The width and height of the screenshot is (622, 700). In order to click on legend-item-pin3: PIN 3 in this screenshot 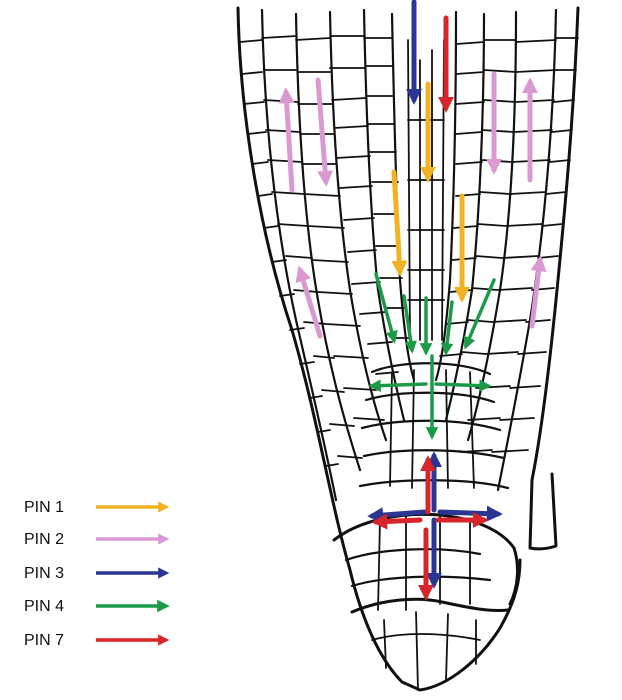, I will do `click(97, 573)`.